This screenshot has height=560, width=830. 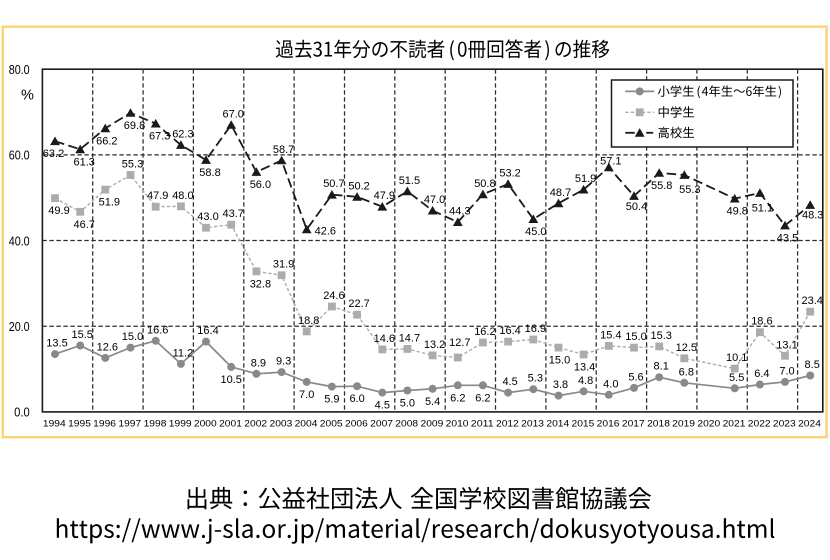 I want to click on svg-text: 6.8, so click(x=686, y=372).